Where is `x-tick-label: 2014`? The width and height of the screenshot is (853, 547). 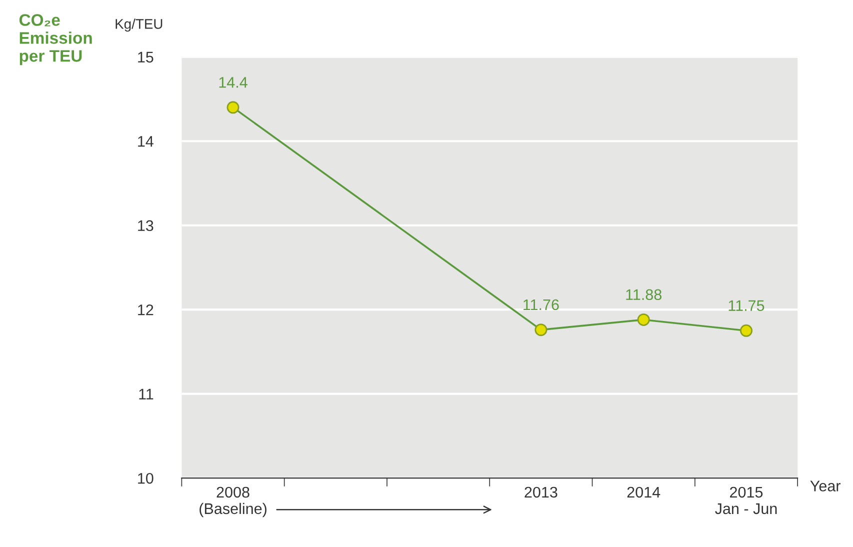
x-tick-label: 2014 is located at coordinates (643, 492).